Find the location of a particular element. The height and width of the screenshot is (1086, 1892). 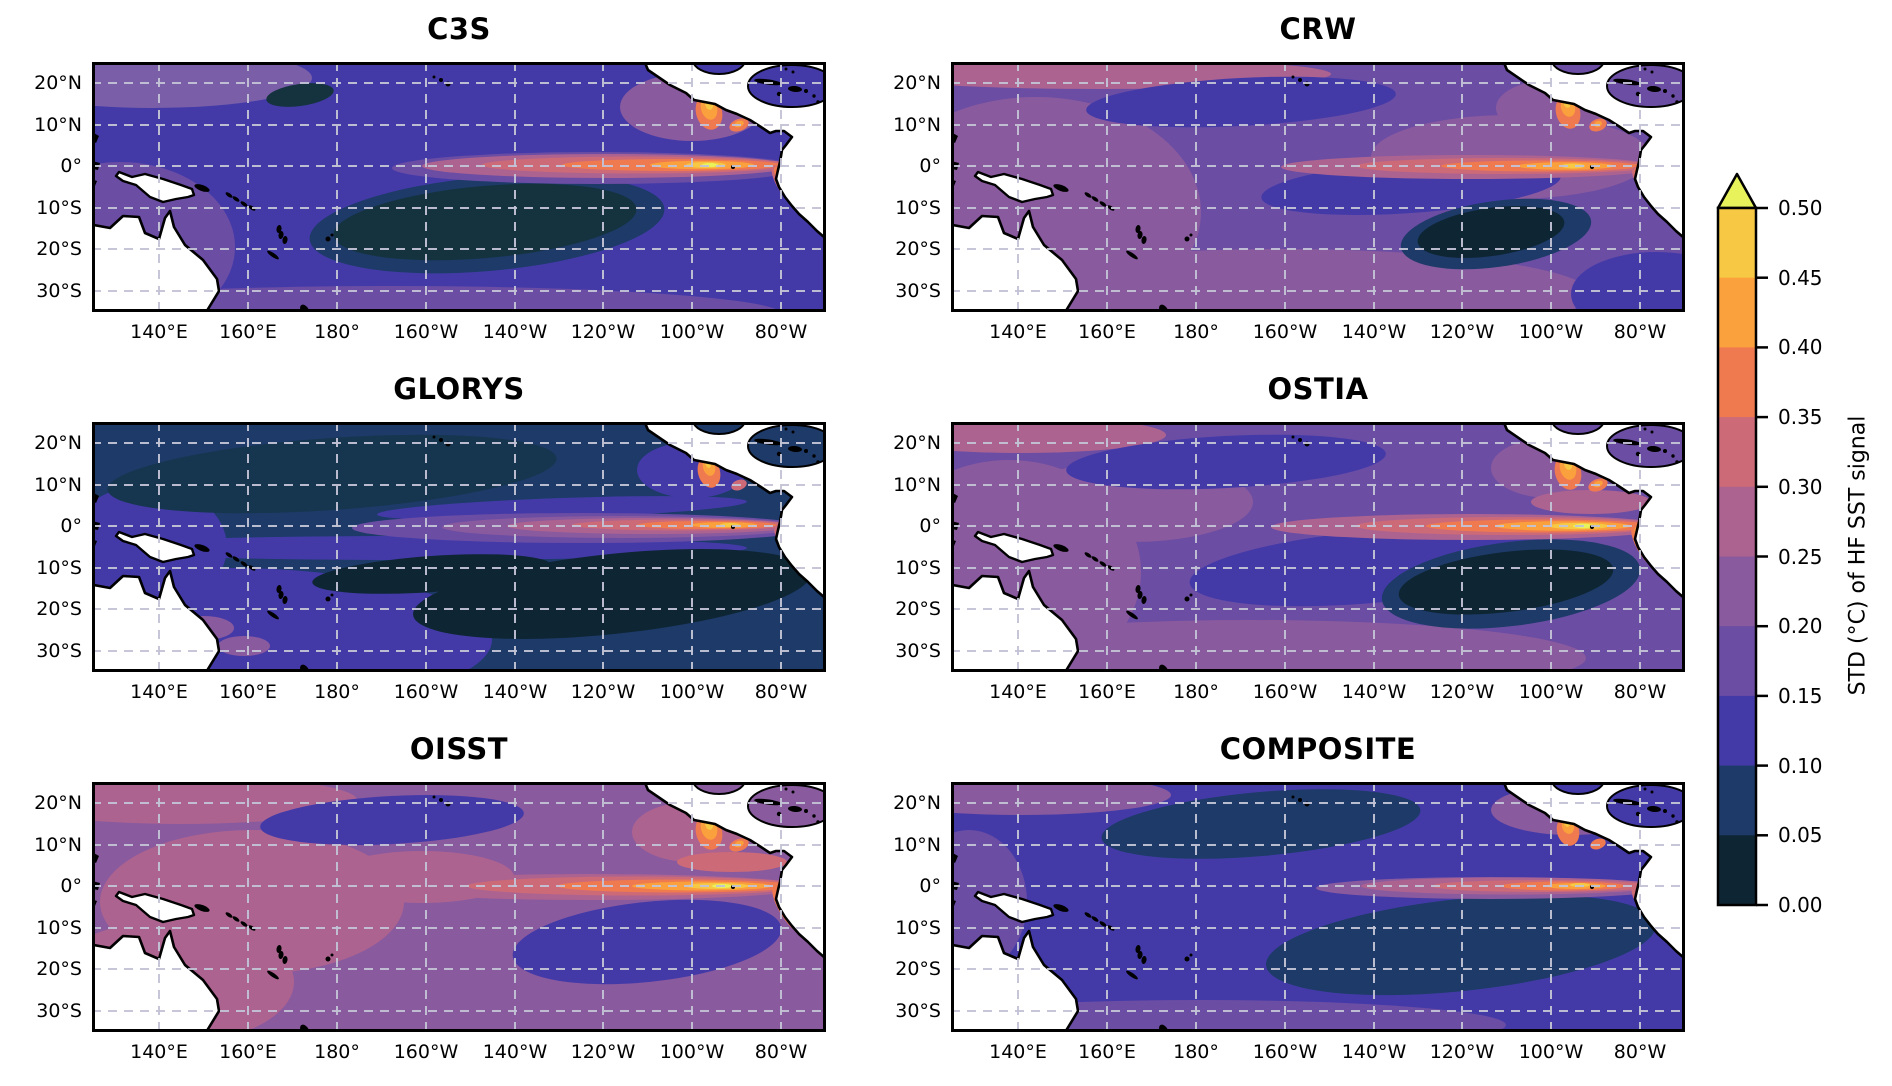

colorbar-tick-label: 0.50 is located at coordinates (1800, 208).